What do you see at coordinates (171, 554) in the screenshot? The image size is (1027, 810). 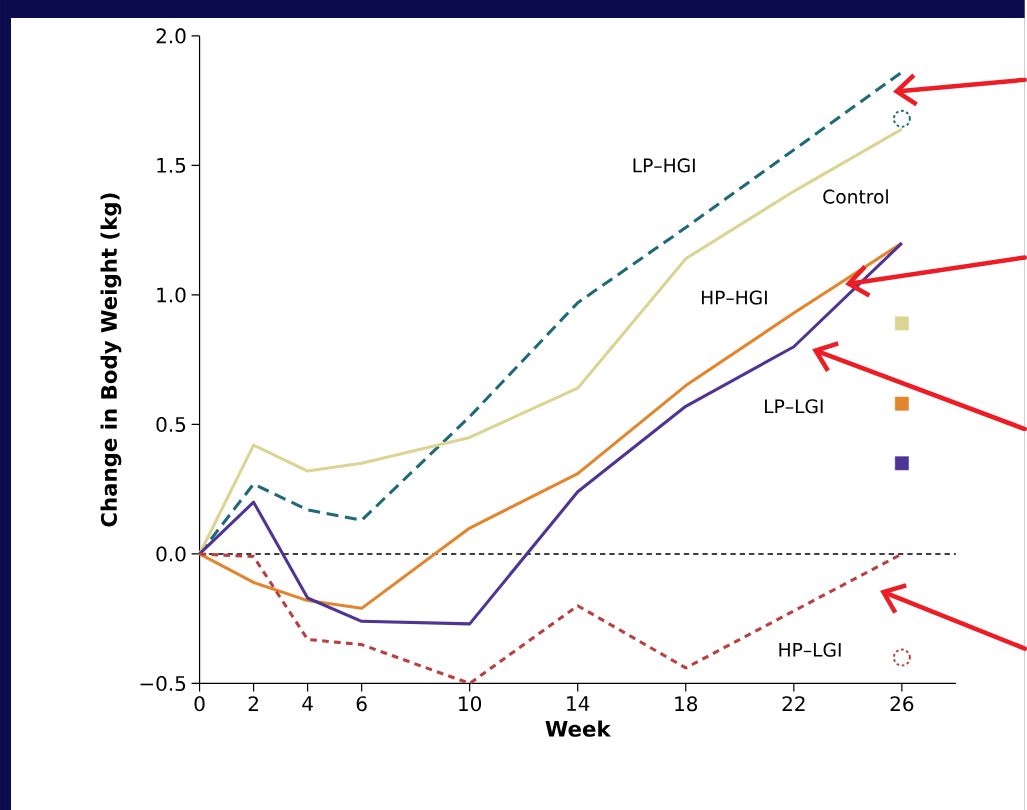 I see `y-tick-label: 0.0` at bounding box center [171, 554].